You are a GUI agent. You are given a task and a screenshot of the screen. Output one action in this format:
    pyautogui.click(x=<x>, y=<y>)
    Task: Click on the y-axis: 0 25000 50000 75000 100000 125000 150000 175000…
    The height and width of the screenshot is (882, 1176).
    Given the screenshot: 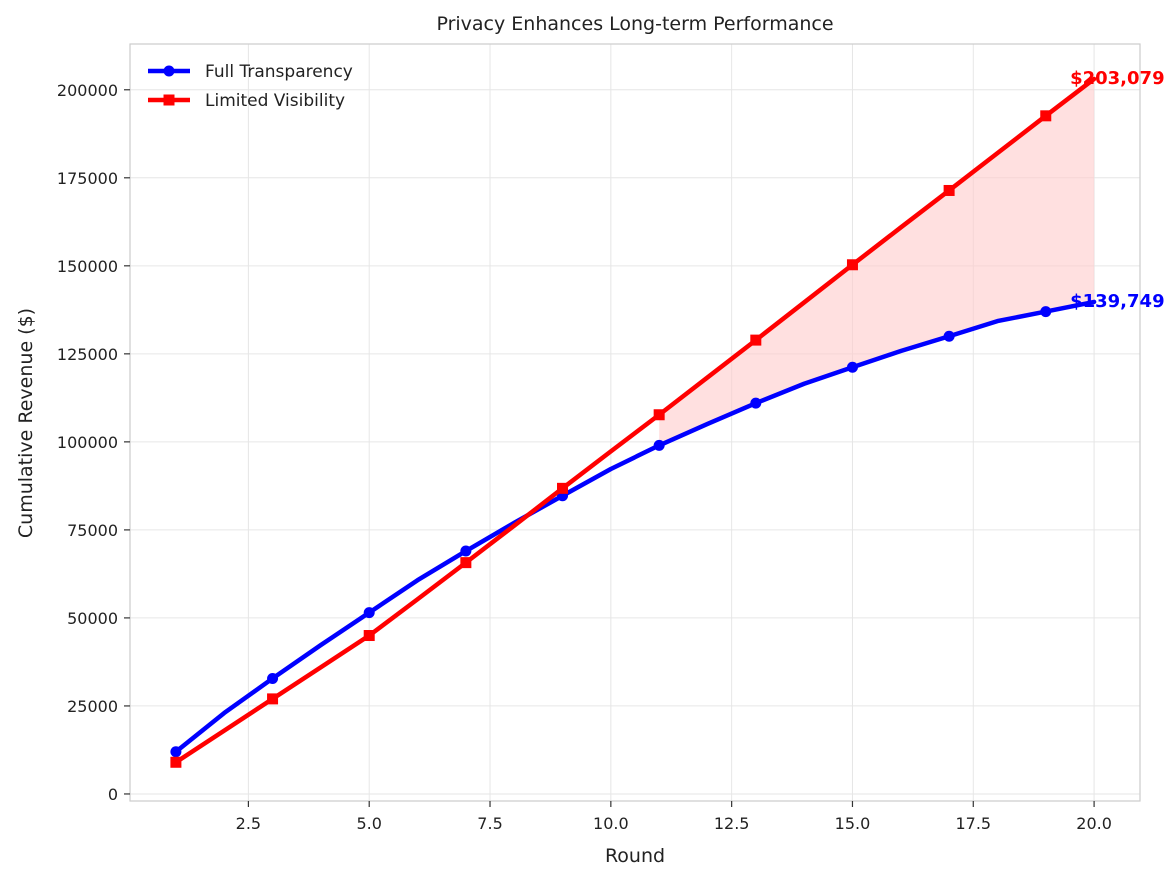 What is the action you would take?
    pyautogui.click(x=93, y=442)
    